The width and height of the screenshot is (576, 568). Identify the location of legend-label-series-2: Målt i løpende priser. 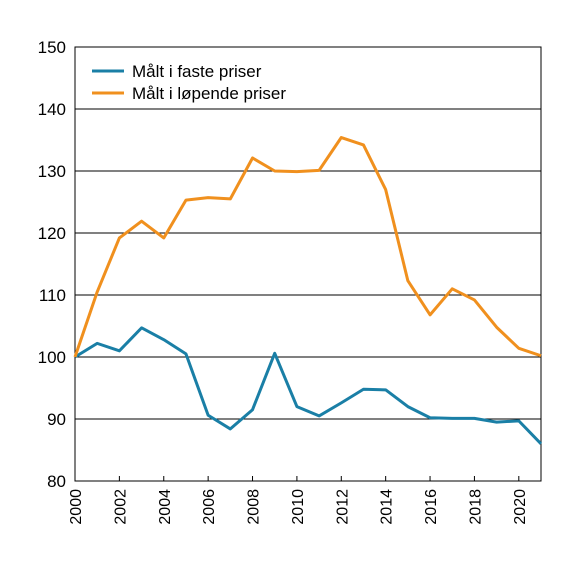
(209, 93).